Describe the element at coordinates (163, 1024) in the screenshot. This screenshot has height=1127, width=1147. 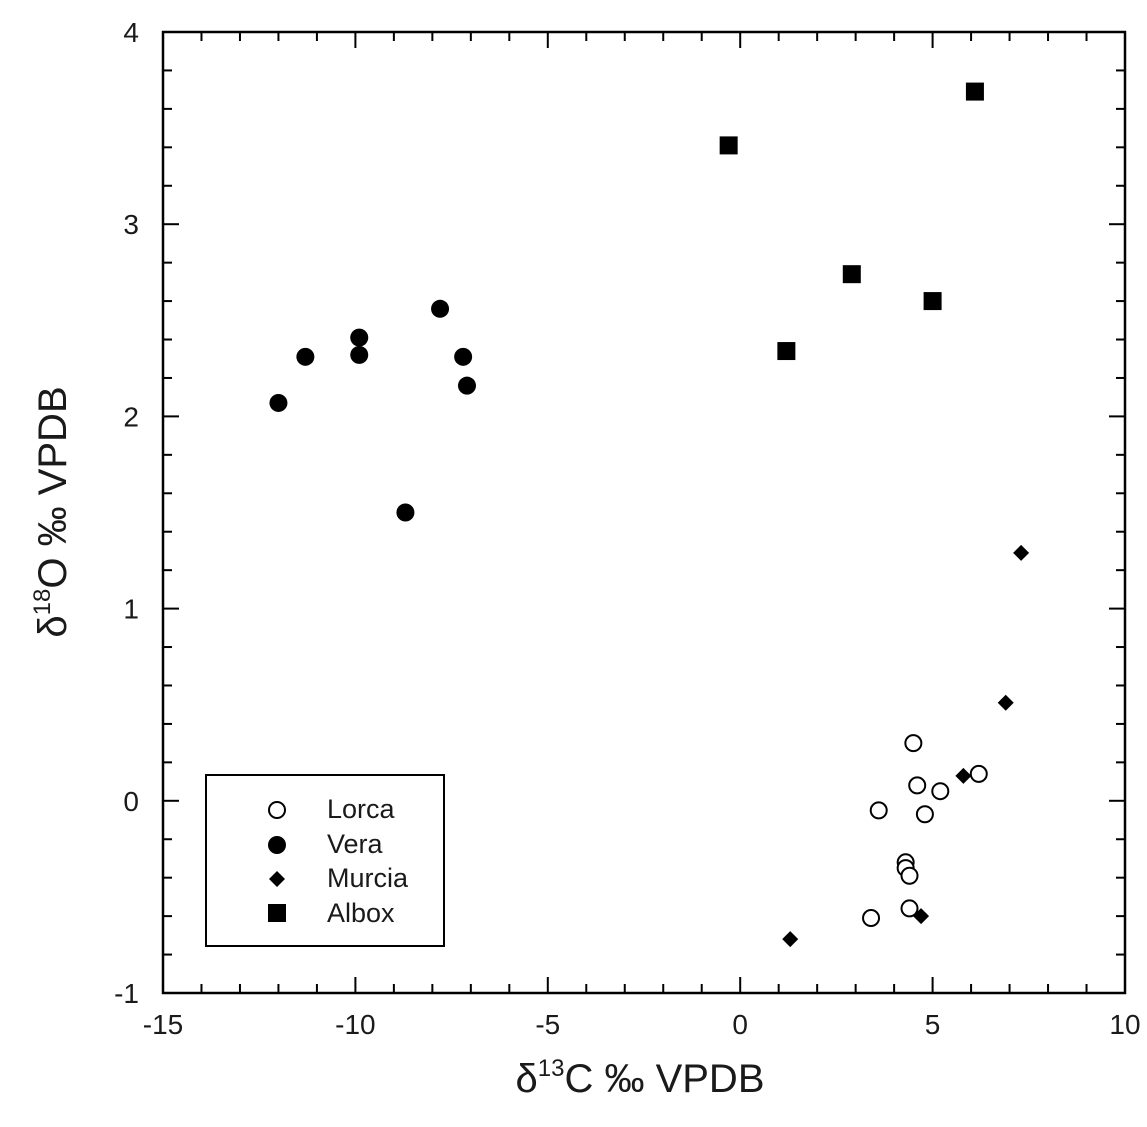
I see `x-tick-label: -15` at that location.